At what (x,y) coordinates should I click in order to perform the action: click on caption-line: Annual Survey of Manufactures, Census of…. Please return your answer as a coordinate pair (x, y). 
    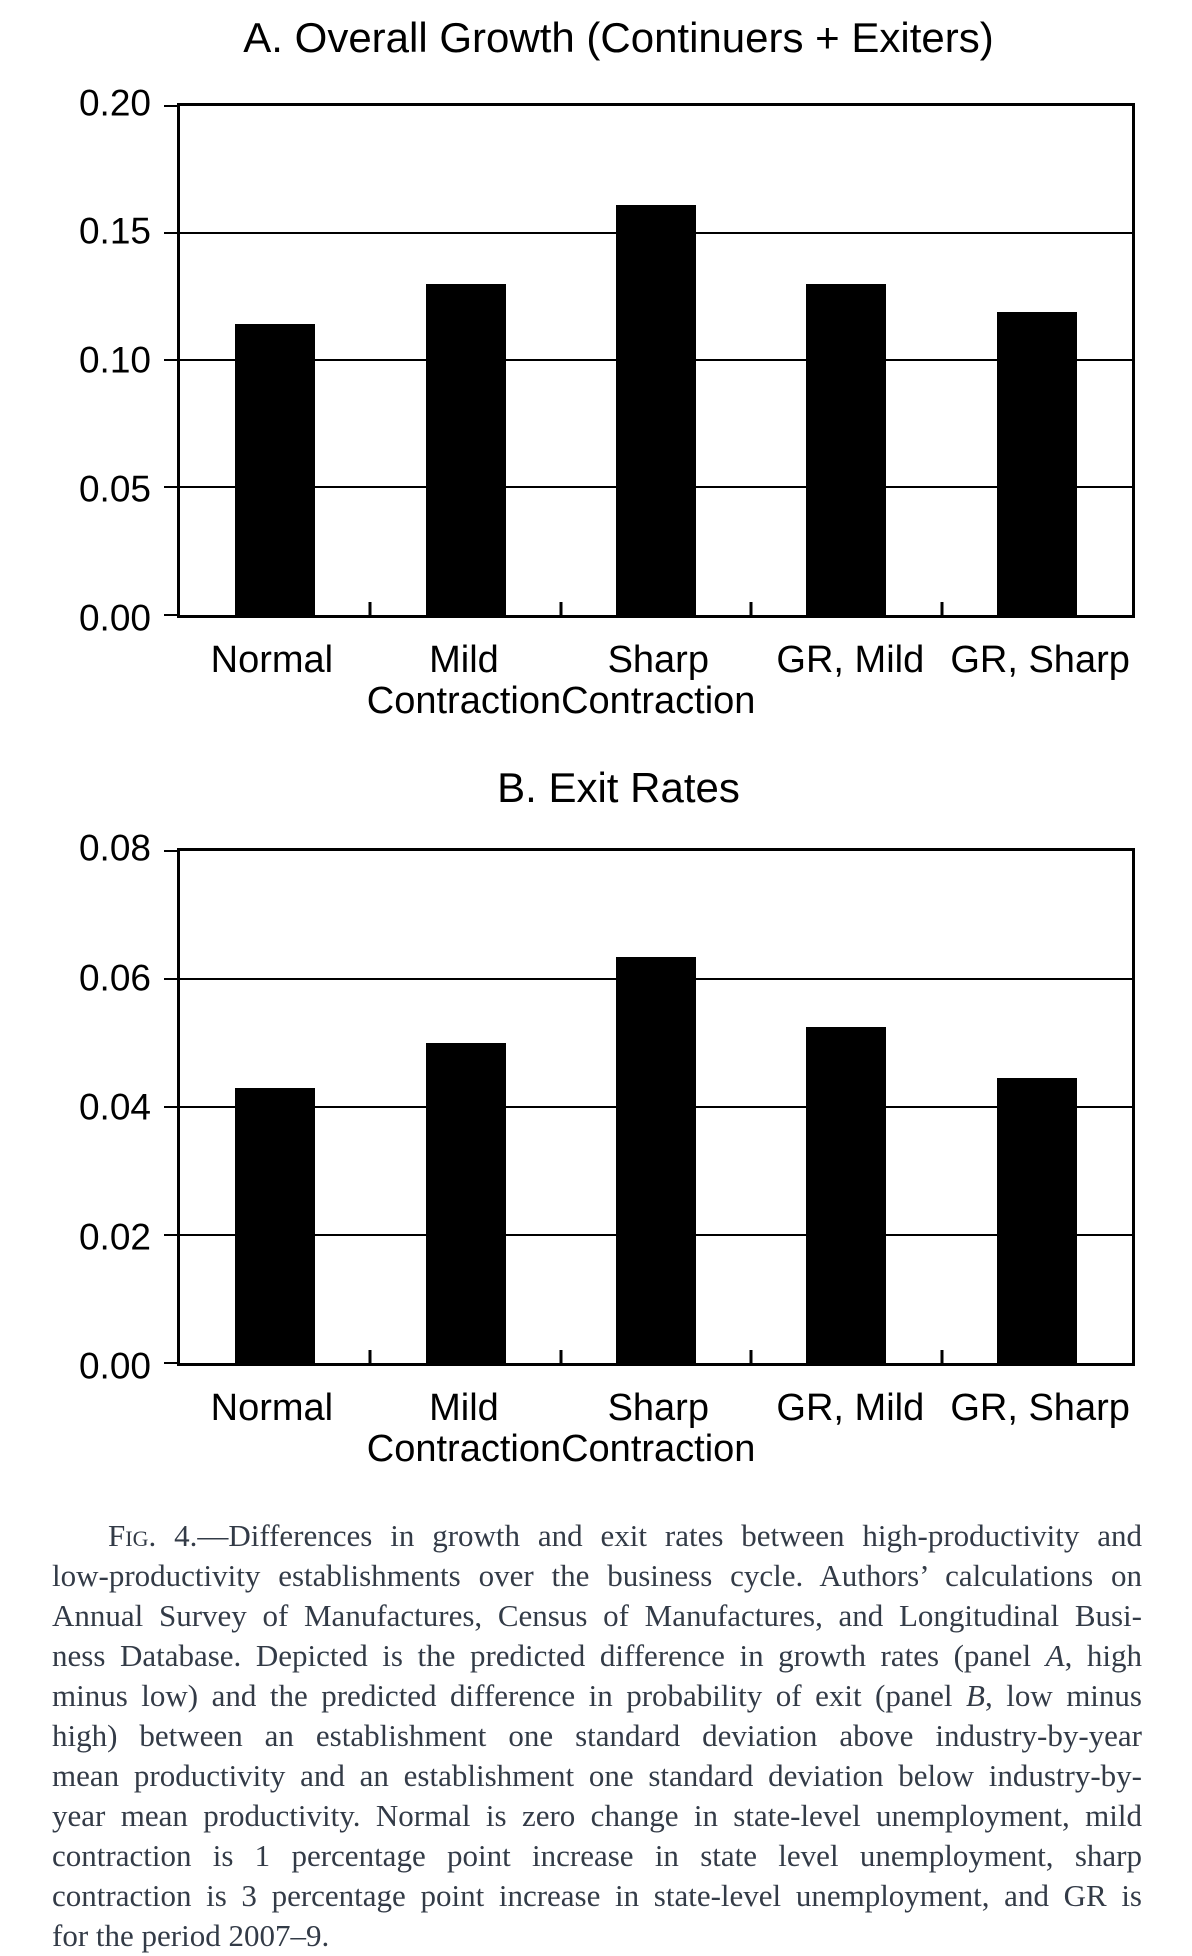
    Looking at the image, I should click on (597, 1615).